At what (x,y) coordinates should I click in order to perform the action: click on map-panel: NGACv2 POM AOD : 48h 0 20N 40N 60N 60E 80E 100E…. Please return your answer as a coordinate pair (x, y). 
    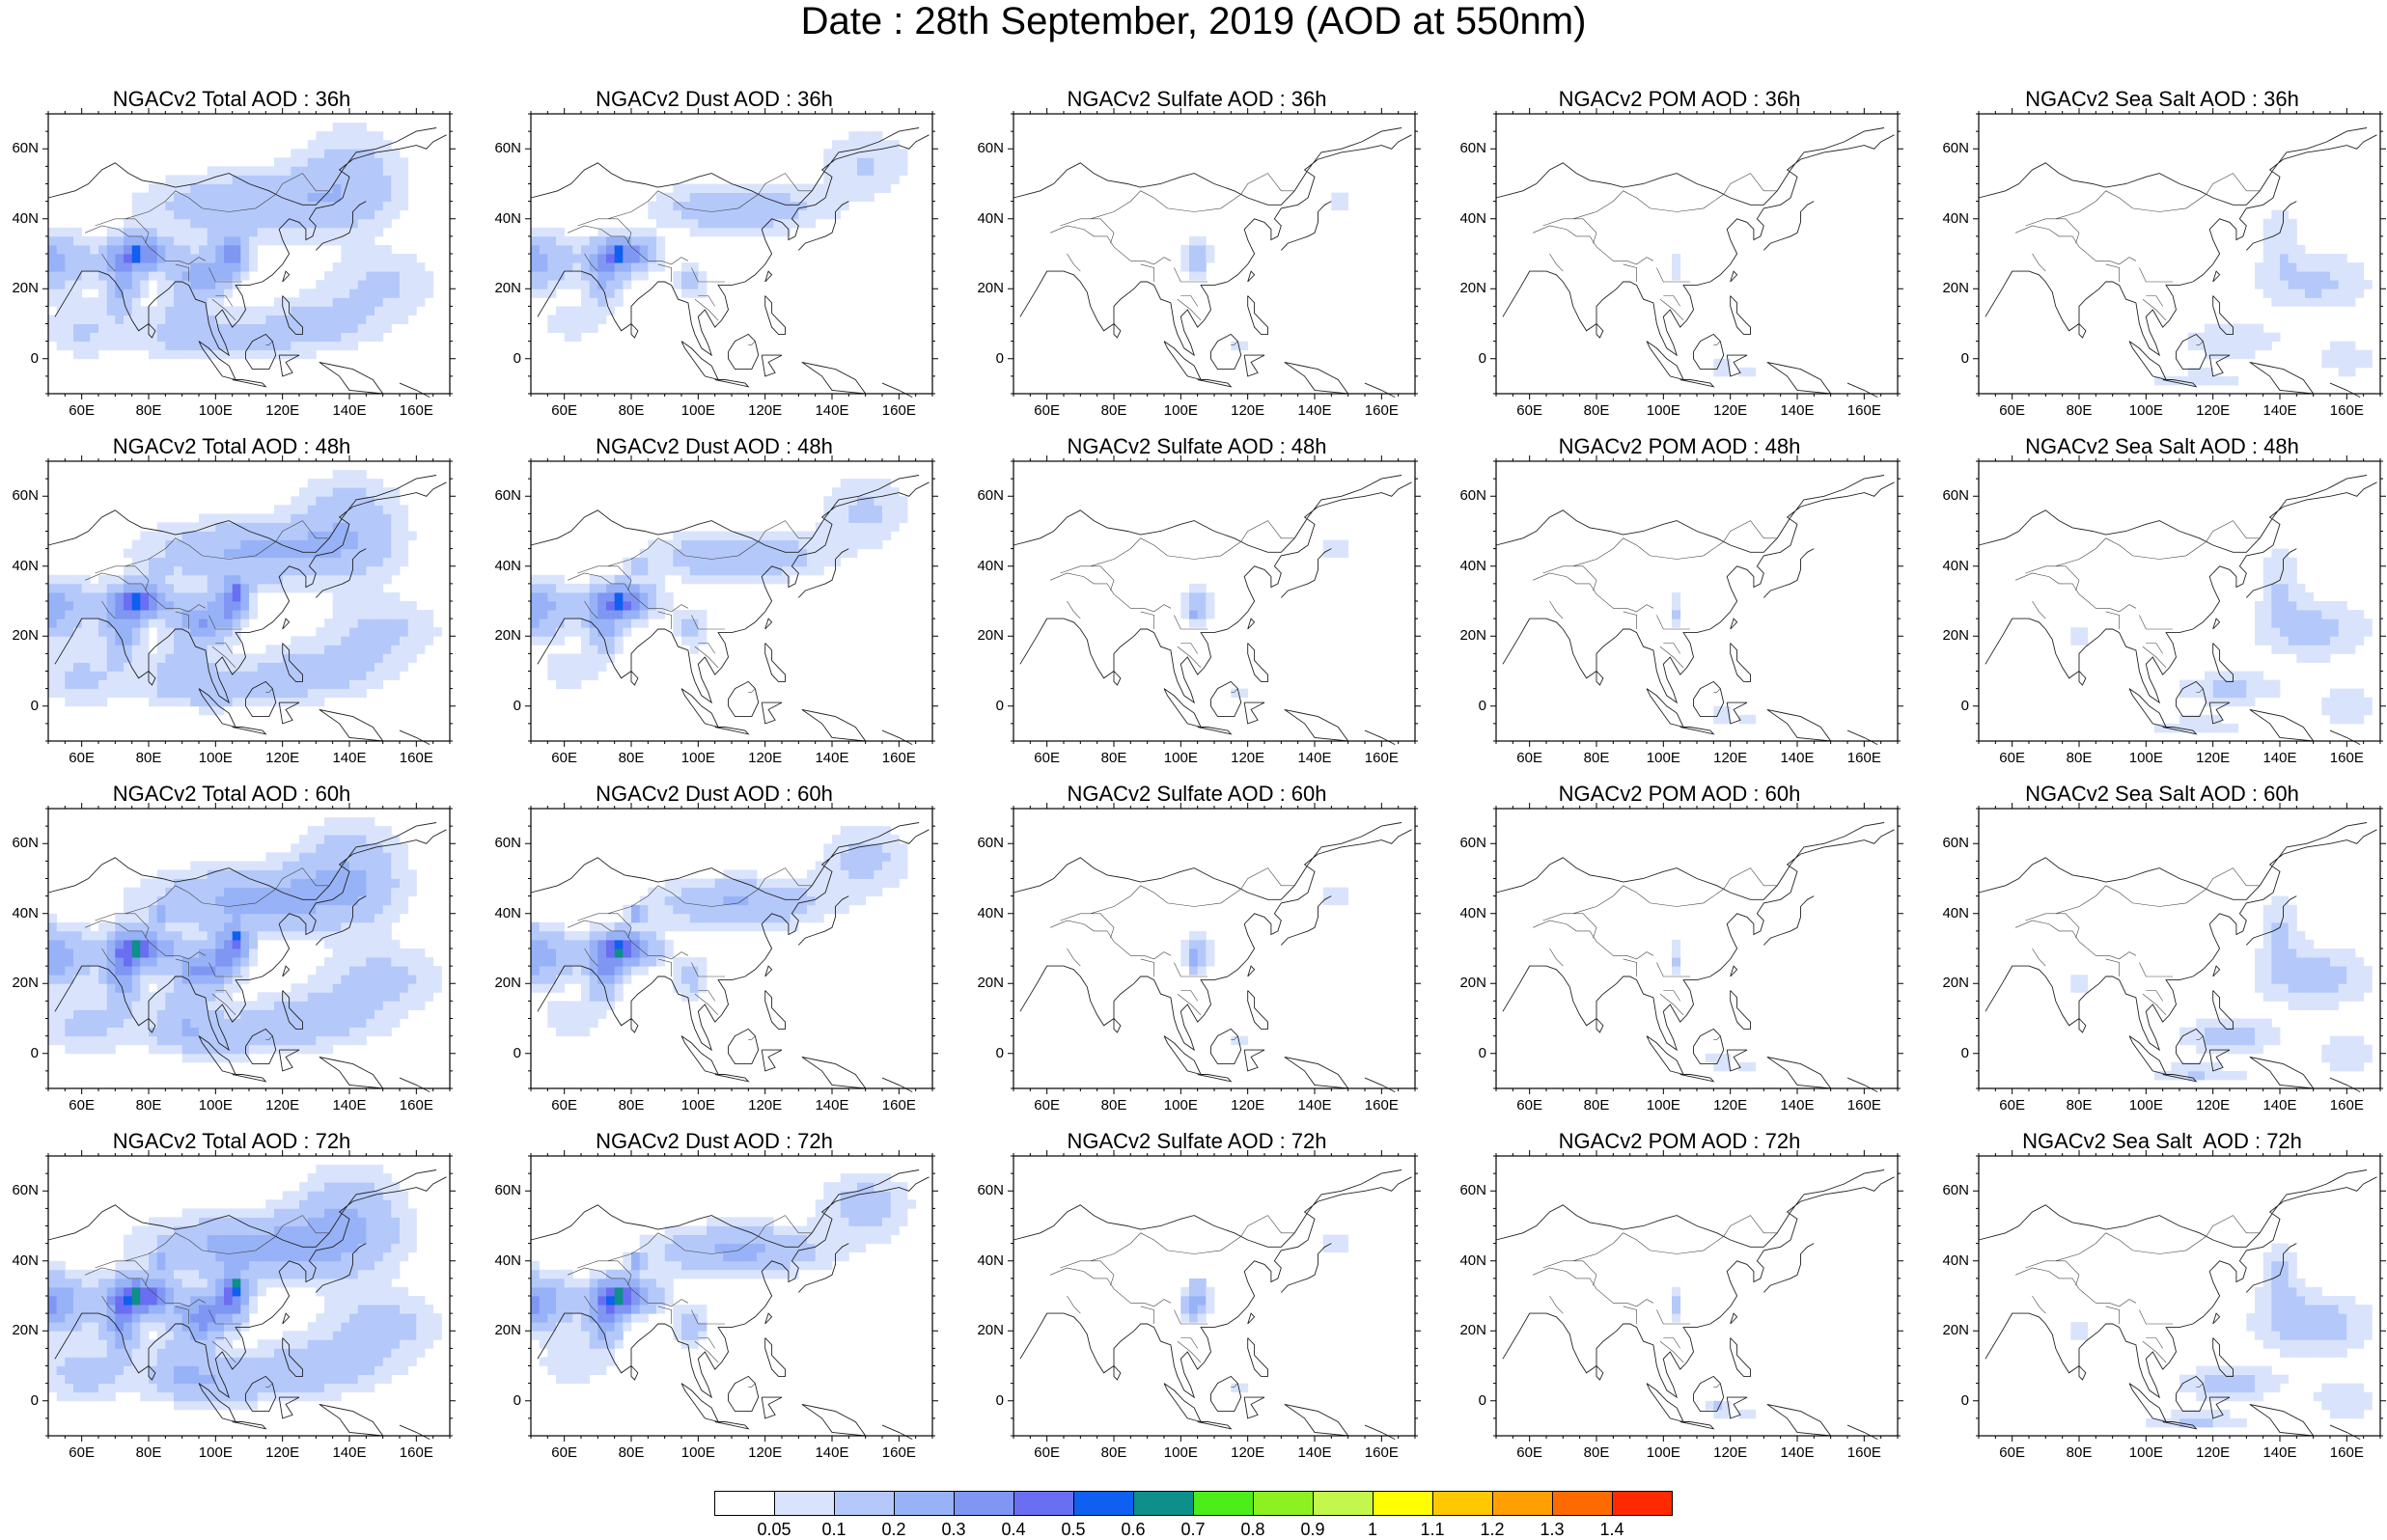
    Looking at the image, I should click on (1679, 606).